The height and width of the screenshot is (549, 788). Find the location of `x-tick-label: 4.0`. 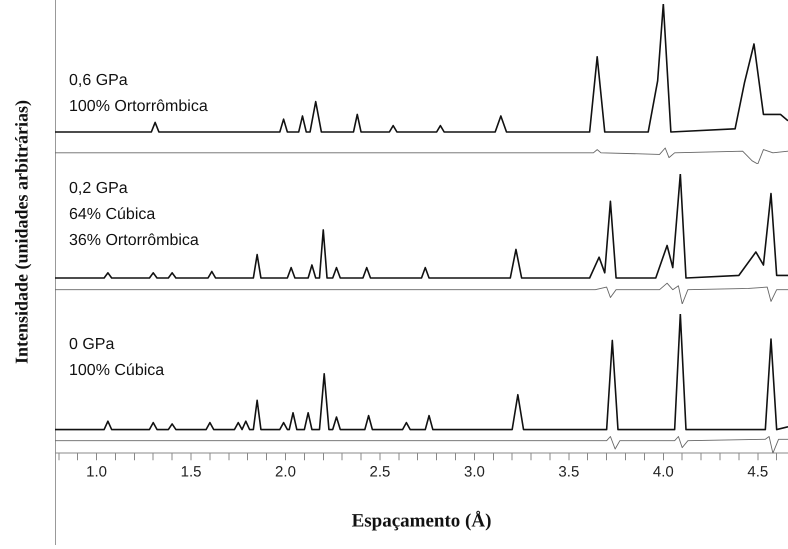

x-tick-label: 4.0 is located at coordinates (663, 471).